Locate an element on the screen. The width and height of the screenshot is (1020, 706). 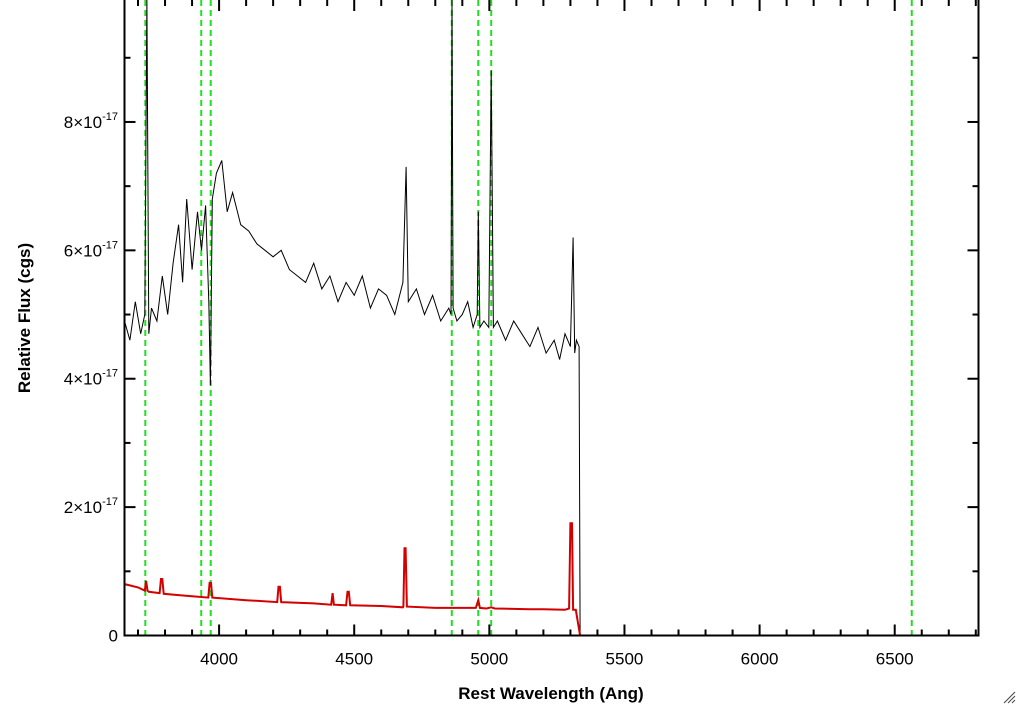
error-line is located at coordinates (551, 579).